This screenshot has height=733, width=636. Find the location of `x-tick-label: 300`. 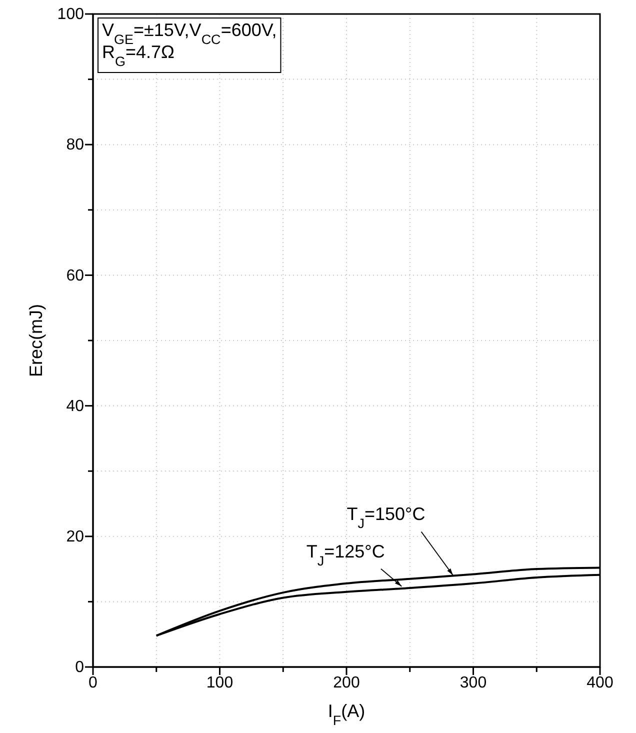

x-tick-label: 300 is located at coordinates (473, 683).